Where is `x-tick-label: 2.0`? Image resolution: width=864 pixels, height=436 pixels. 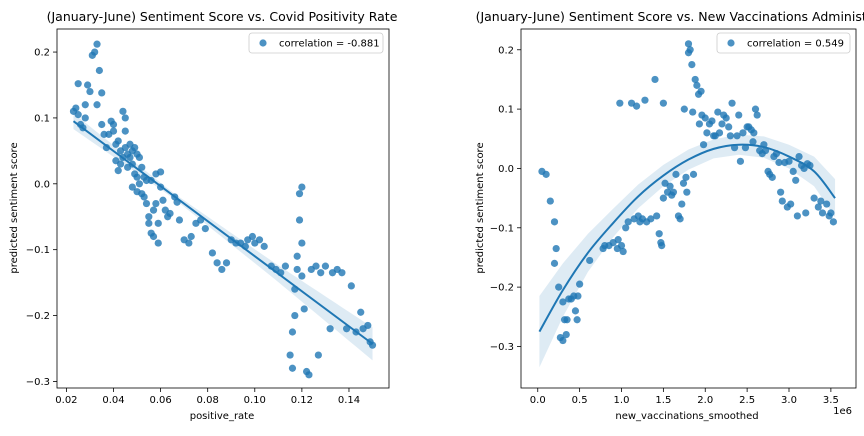 x-tick-label: 2.0 is located at coordinates (705, 400).